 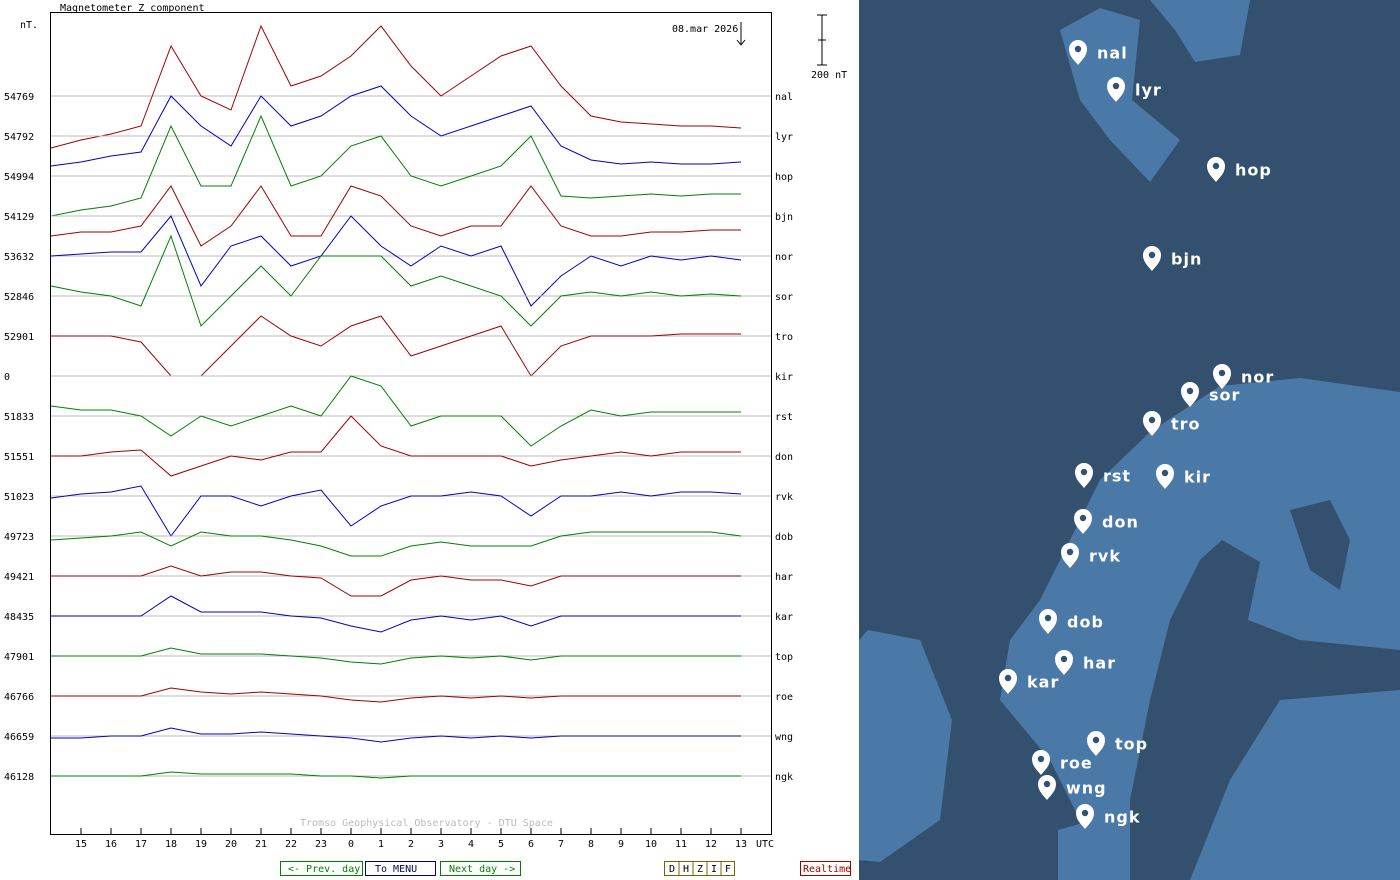 I want to click on station-name: dob, so click(x=1085, y=622).